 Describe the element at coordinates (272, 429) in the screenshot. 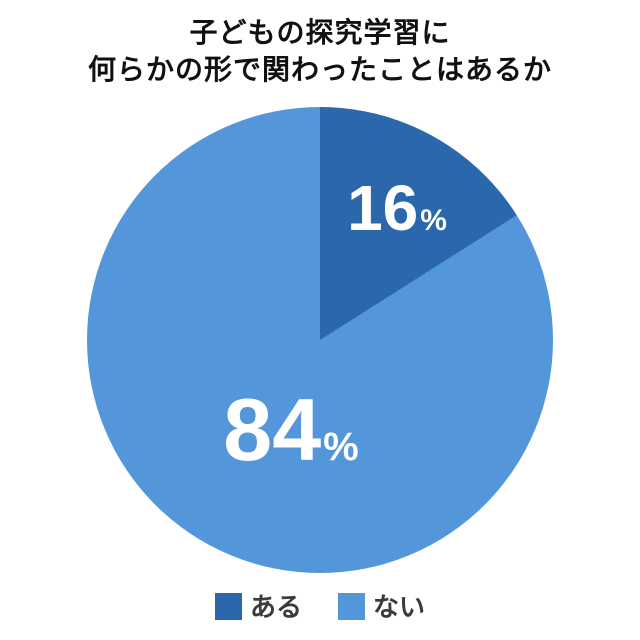

I see `slice-value-nai: 84` at that location.